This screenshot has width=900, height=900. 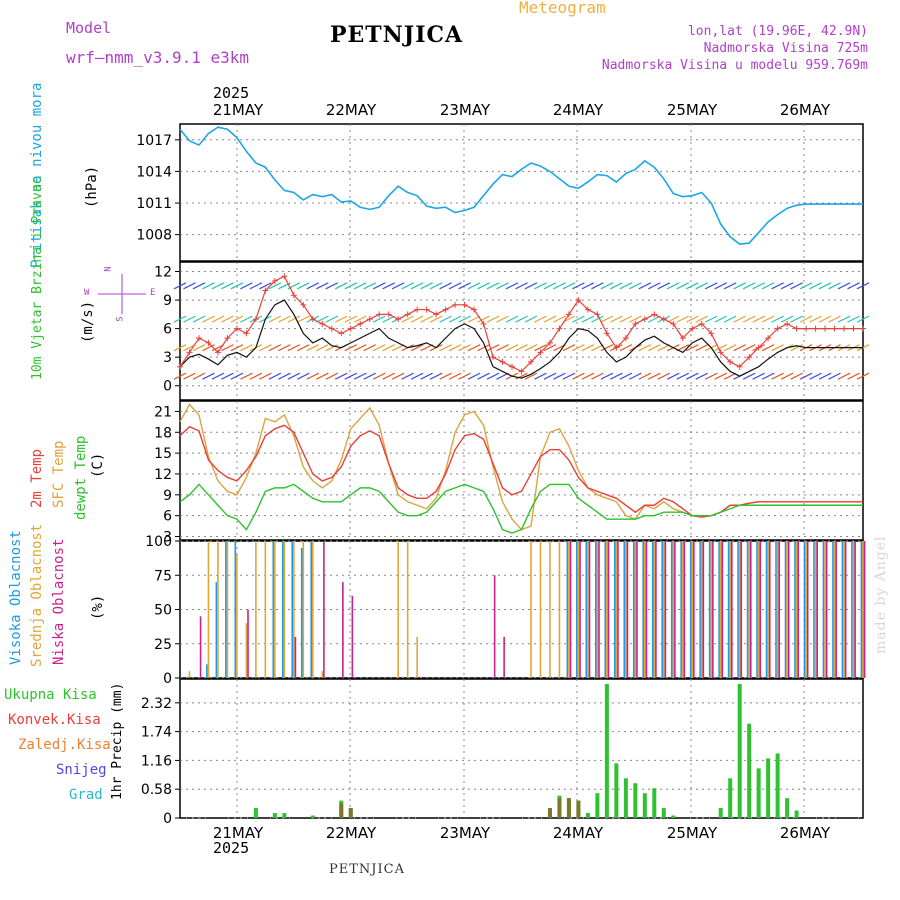 What do you see at coordinates (692, 110) in the screenshot?
I see `x-day-label-top: 25MAY` at bounding box center [692, 110].